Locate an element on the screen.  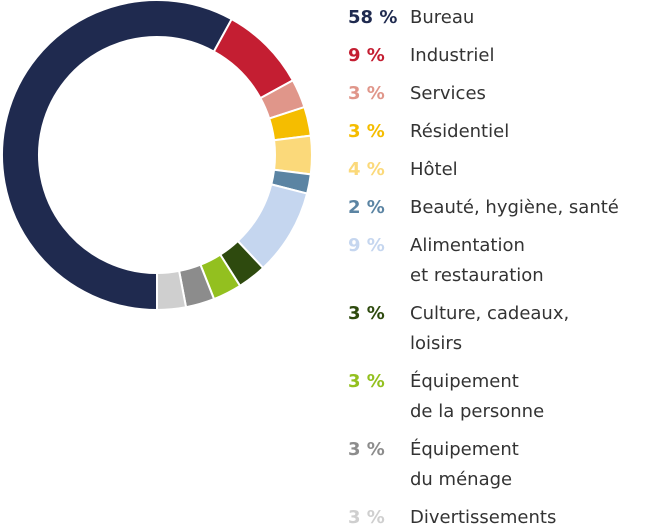
legend-label: Équipement de la personne is located at coordinates (477, 396).